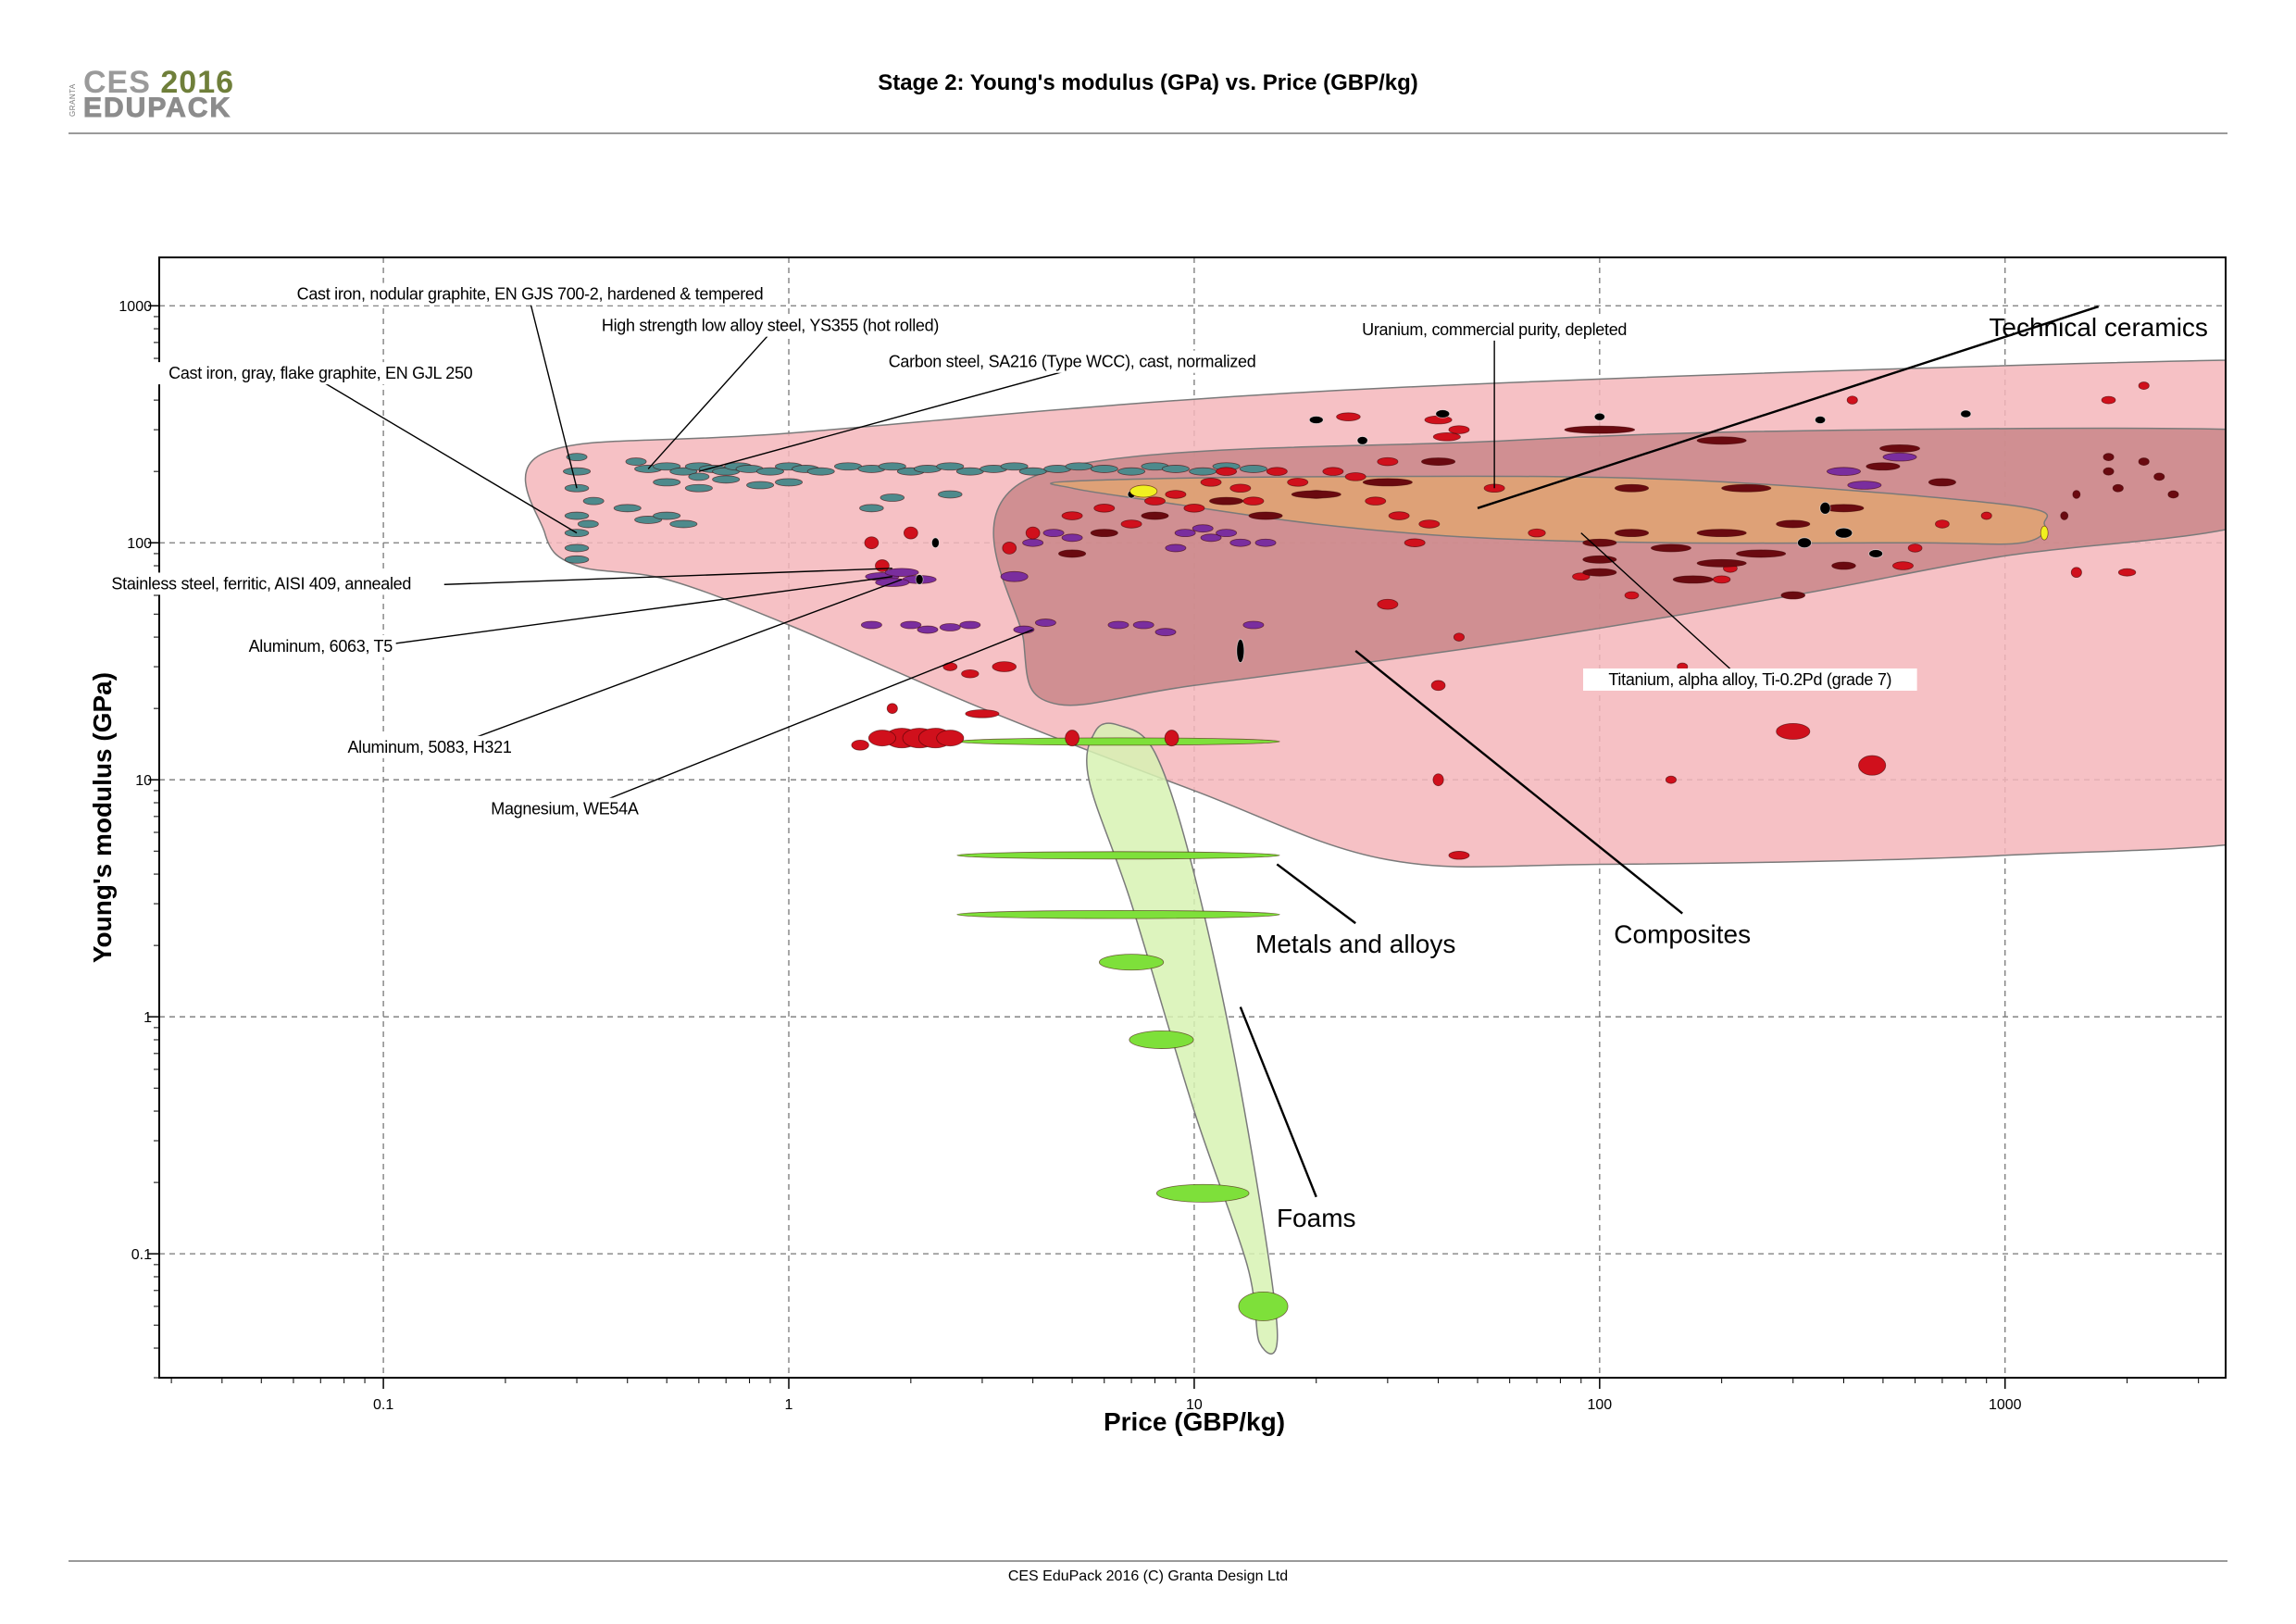  What do you see at coordinates (2098, 327) in the screenshot?
I see `group-label: Technical ceramics` at bounding box center [2098, 327].